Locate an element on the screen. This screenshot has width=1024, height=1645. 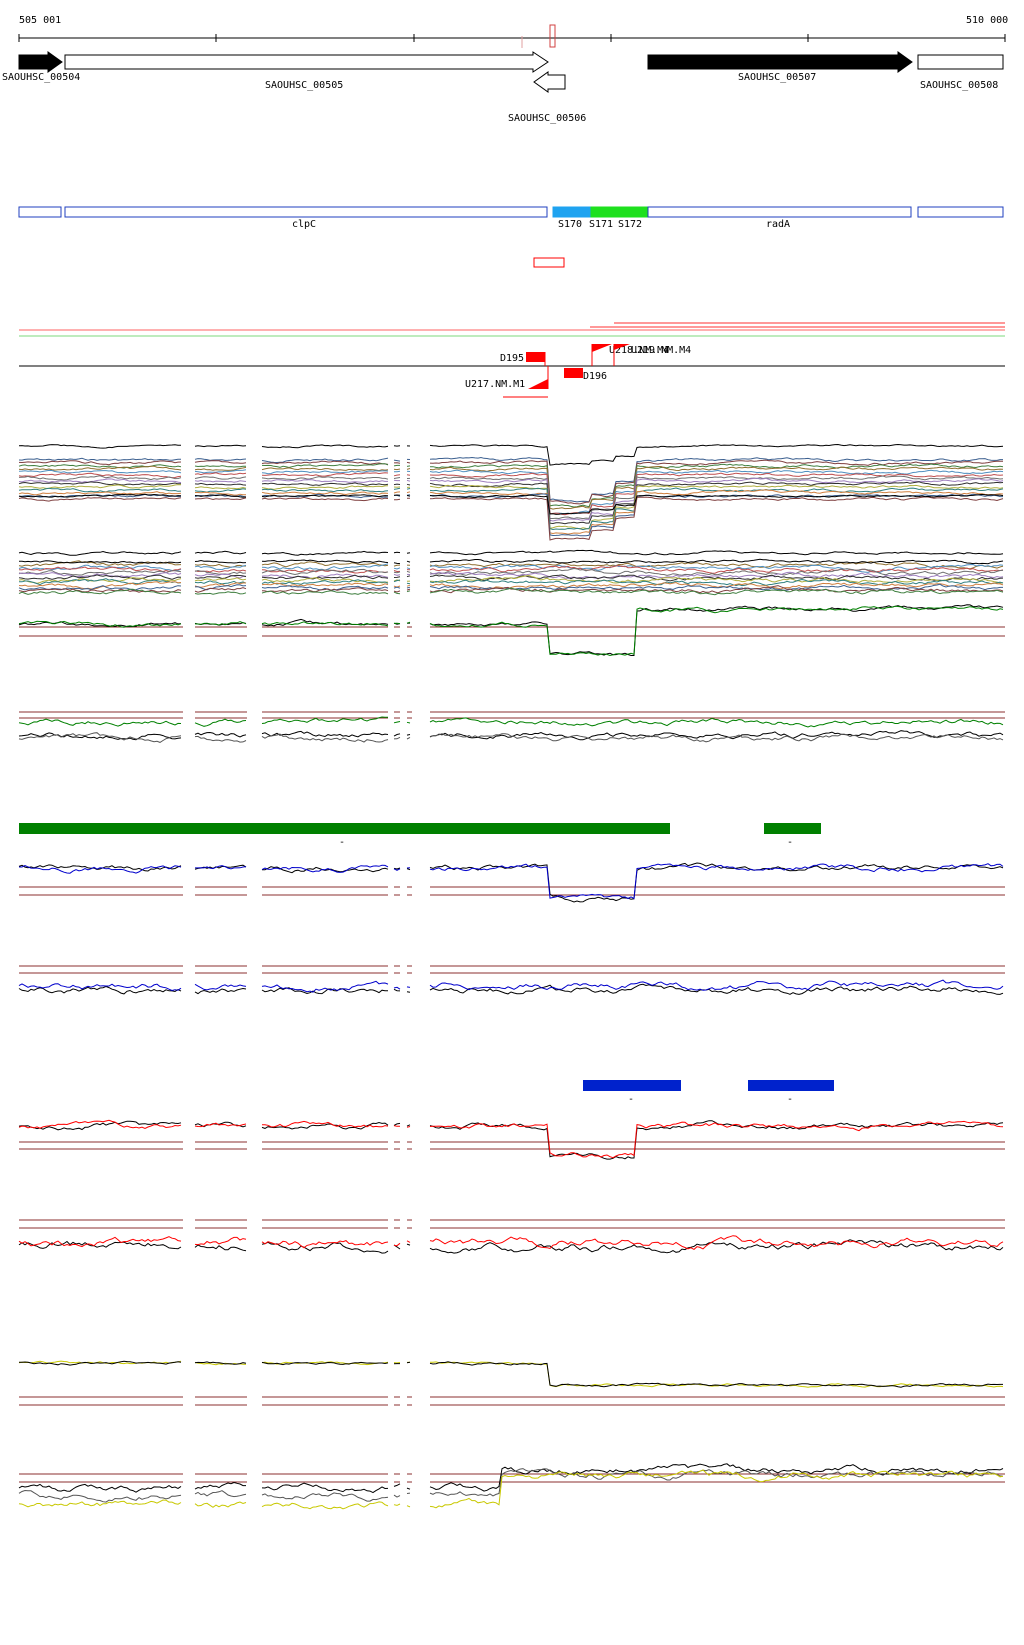
feature-u219: U219.NM.M4 is located at coordinates (652, 355).